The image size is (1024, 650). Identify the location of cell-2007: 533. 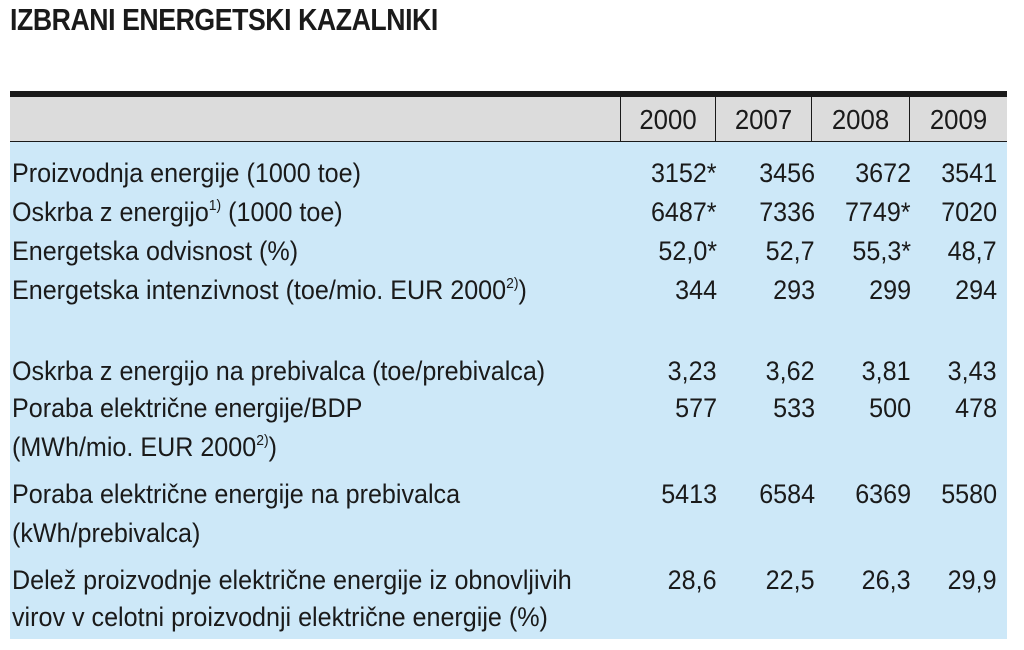
(794, 408).